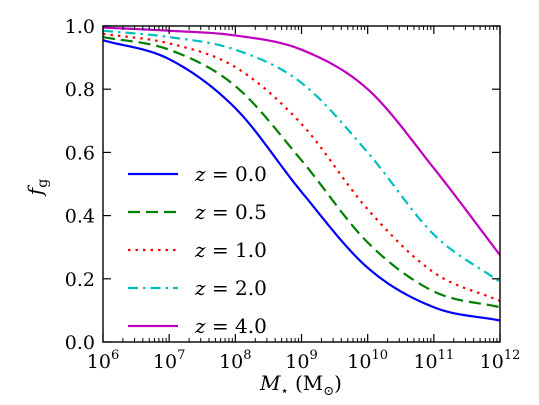 This screenshot has width=539, height=405. Describe the element at coordinates (80, 153) in the screenshot. I see `y-tick-label: 0.6` at that location.